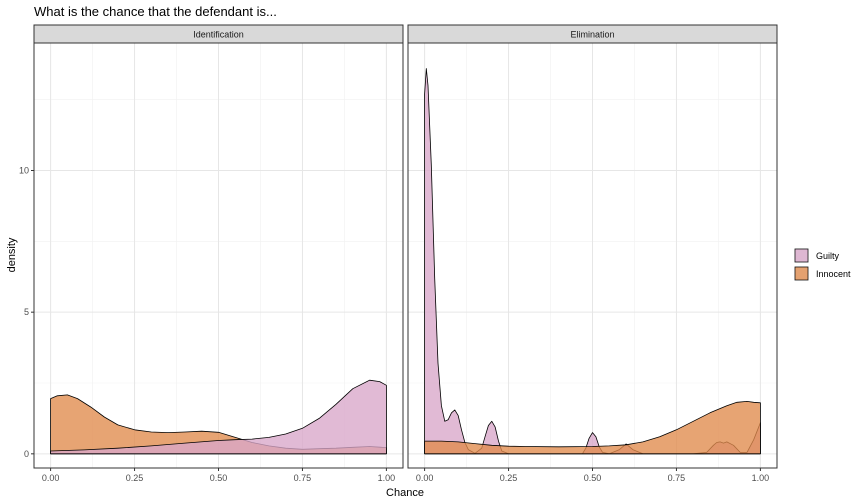  What do you see at coordinates (12, 254) in the screenshot?
I see `y-axis-title: density` at bounding box center [12, 254].